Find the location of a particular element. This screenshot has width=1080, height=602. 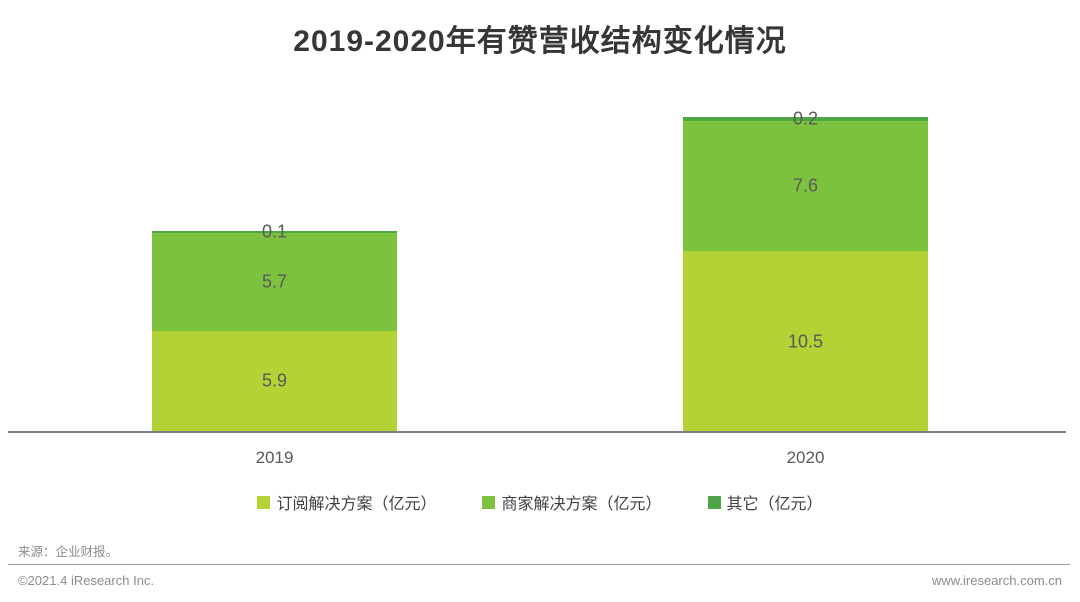

bar-segment: 5.9 is located at coordinates (274, 381).